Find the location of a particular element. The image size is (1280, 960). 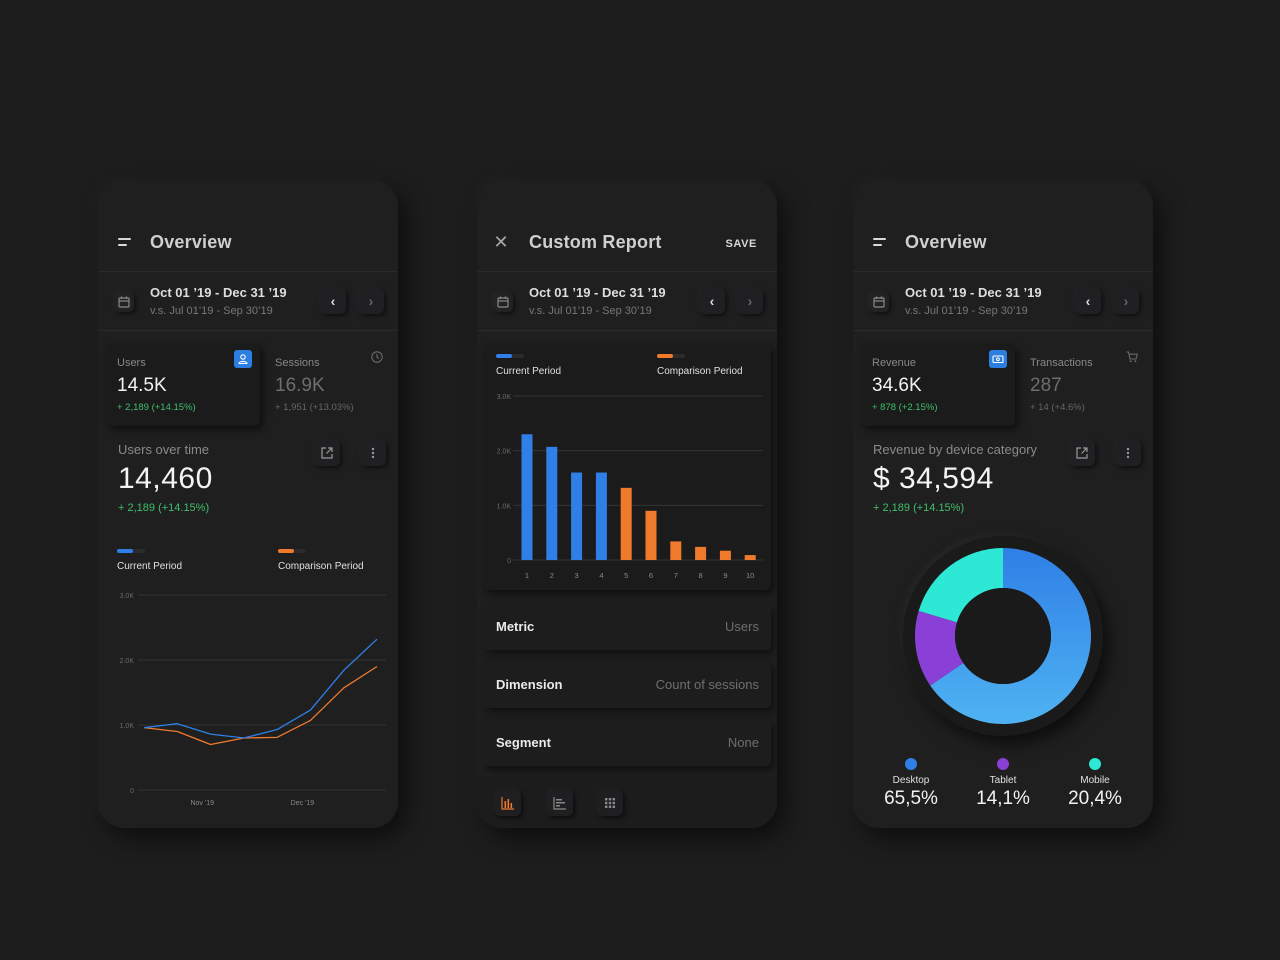

metric-row: Metric Users is located at coordinates (627, 627).